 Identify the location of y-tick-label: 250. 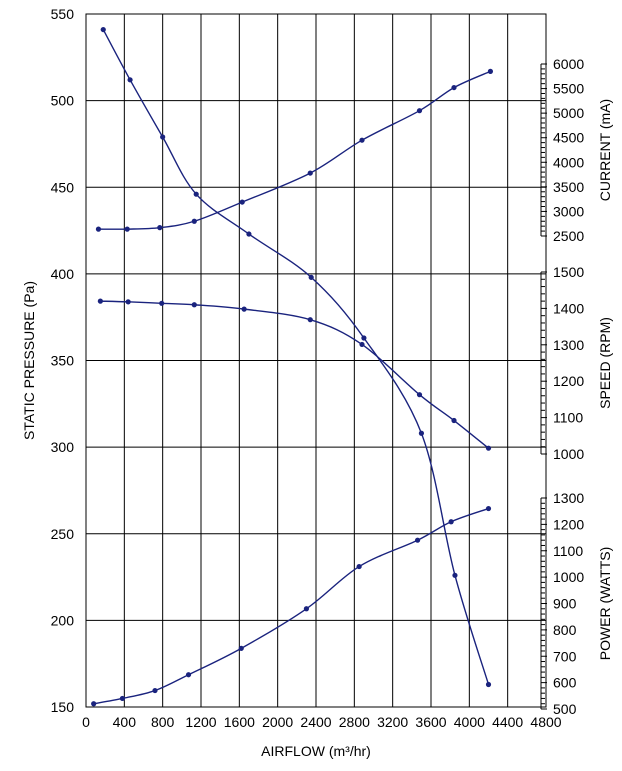
(63, 534).